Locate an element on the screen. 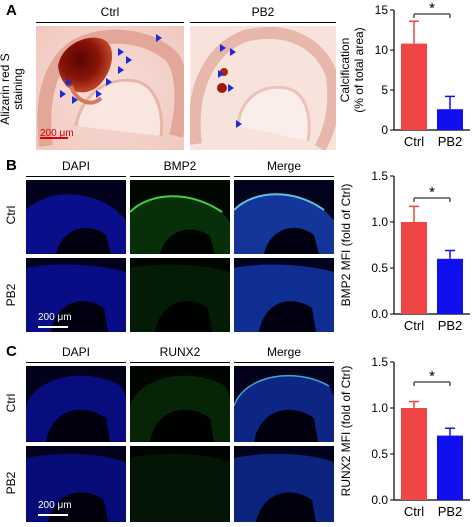 This screenshot has width=474, height=527. panel-b-row-ctrl: Ctrl is located at coordinates (11, 215).